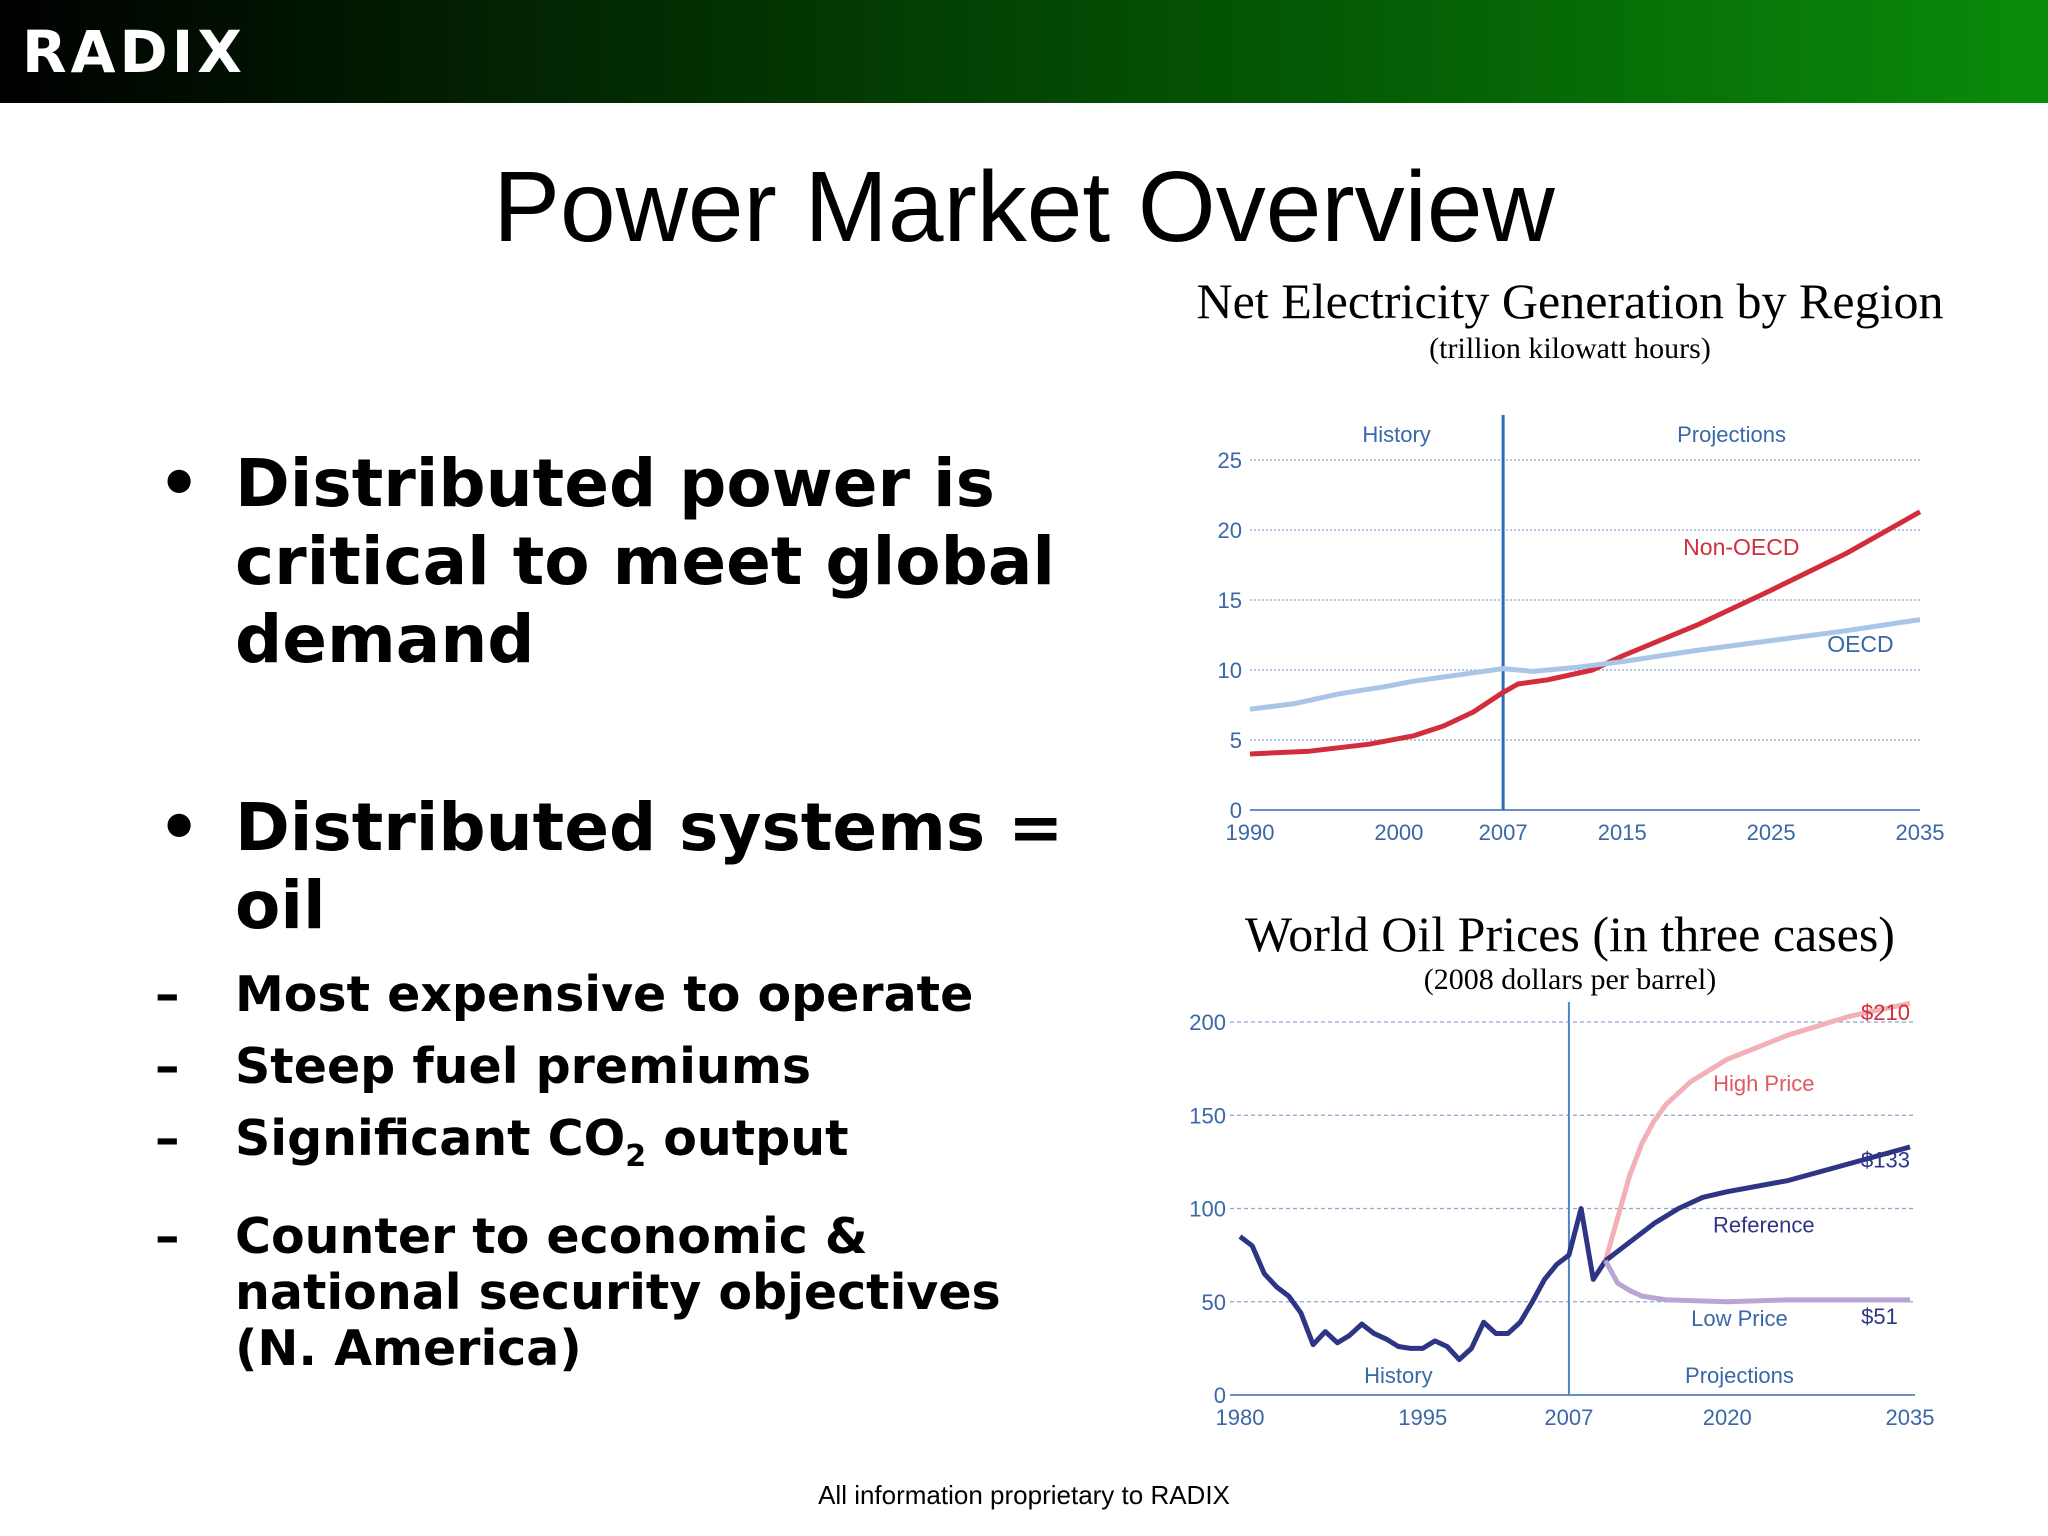 The height and width of the screenshot is (1536, 2048). What do you see at coordinates (1570, 348) in the screenshot?
I see `chart1-subtitle: (trillion kilowatt hours)` at bounding box center [1570, 348].